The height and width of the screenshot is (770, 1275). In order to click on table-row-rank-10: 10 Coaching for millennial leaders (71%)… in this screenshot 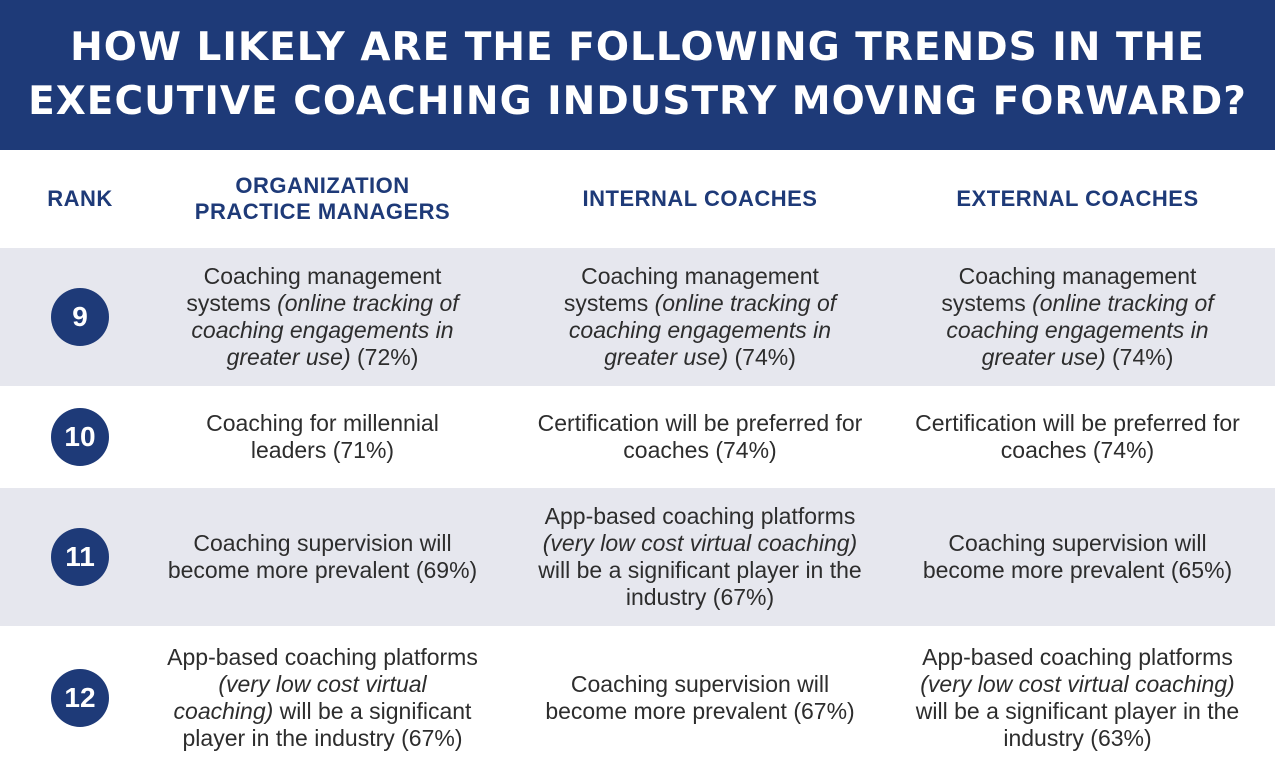, I will do `click(637, 437)`.